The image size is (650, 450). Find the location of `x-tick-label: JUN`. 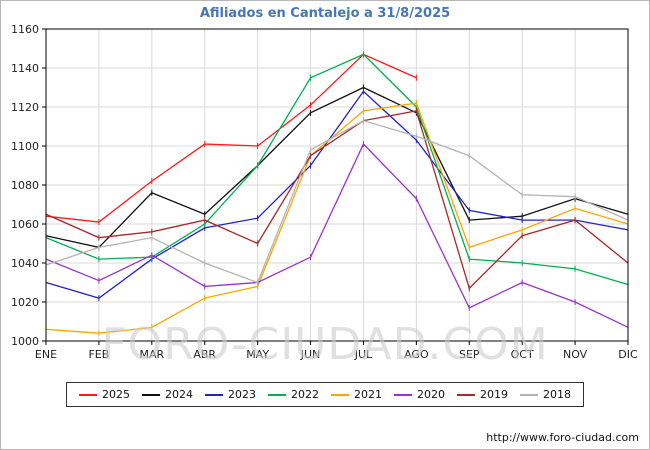

x-tick-label: JUN is located at coordinates (310, 354).